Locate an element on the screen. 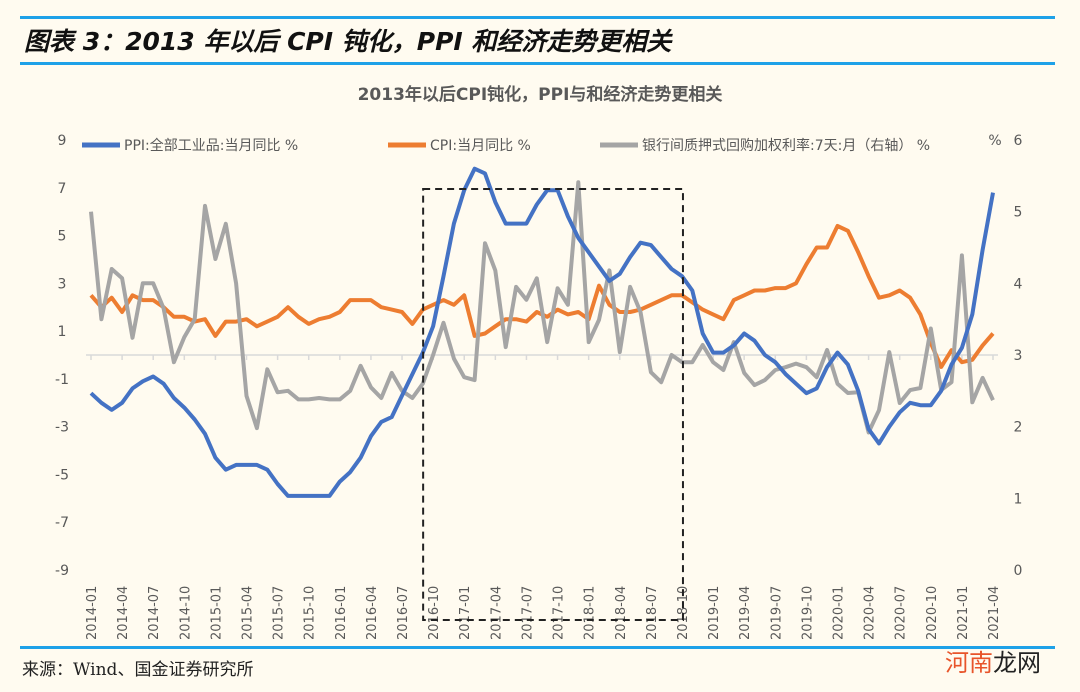 The width and height of the screenshot is (1080, 692). x-tick-label: 2014-07 is located at coordinates (154, 613).